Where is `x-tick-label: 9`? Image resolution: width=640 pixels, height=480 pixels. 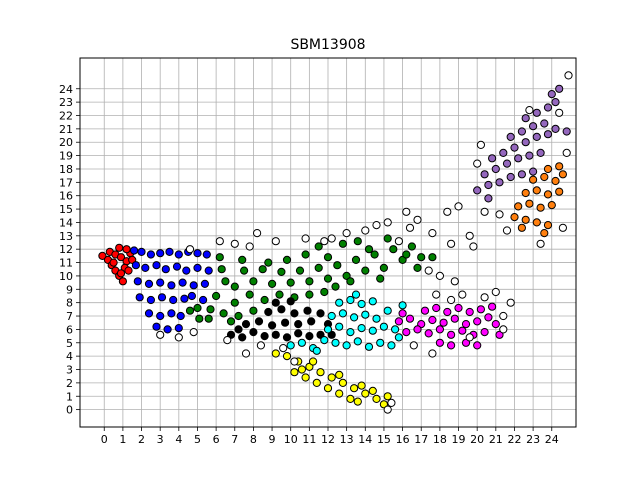 x-tick-label: 9 is located at coordinates (272, 439).